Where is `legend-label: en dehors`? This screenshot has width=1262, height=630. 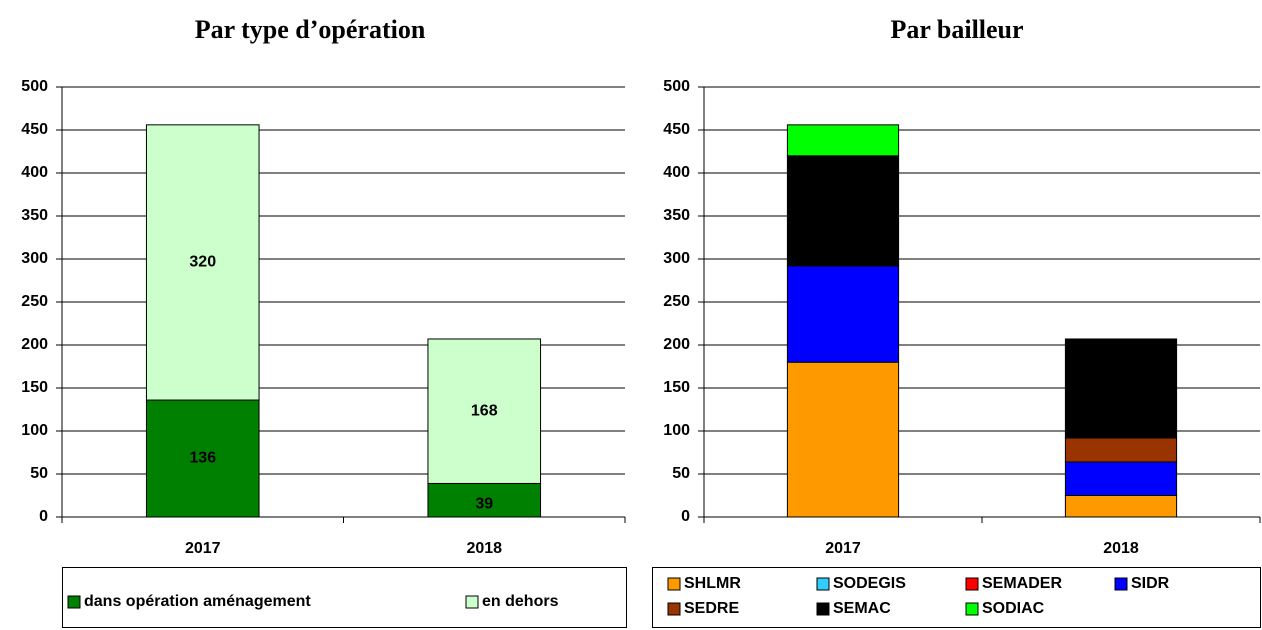 legend-label: en dehors is located at coordinates (520, 601).